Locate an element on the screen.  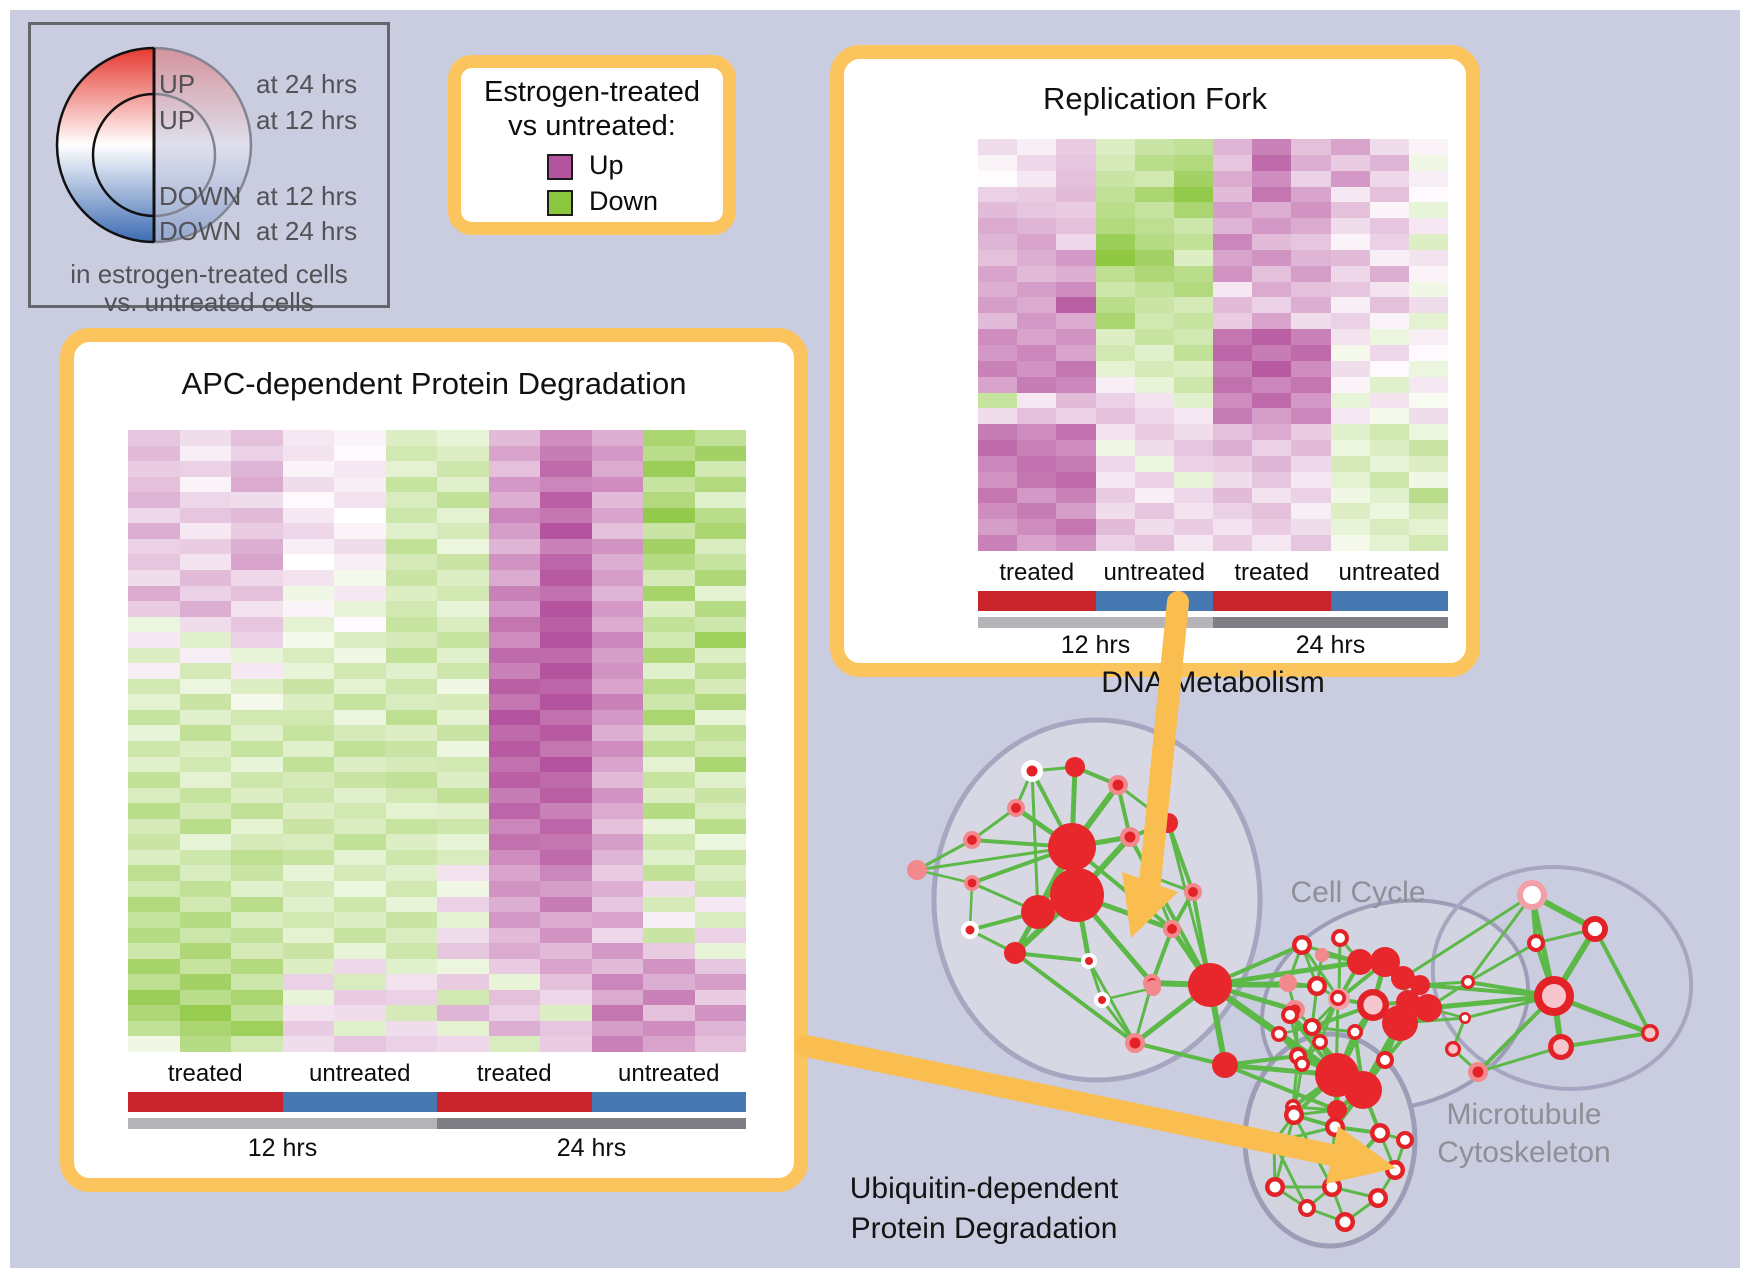
time-label: 12 hrs is located at coordinates (1095, 645).